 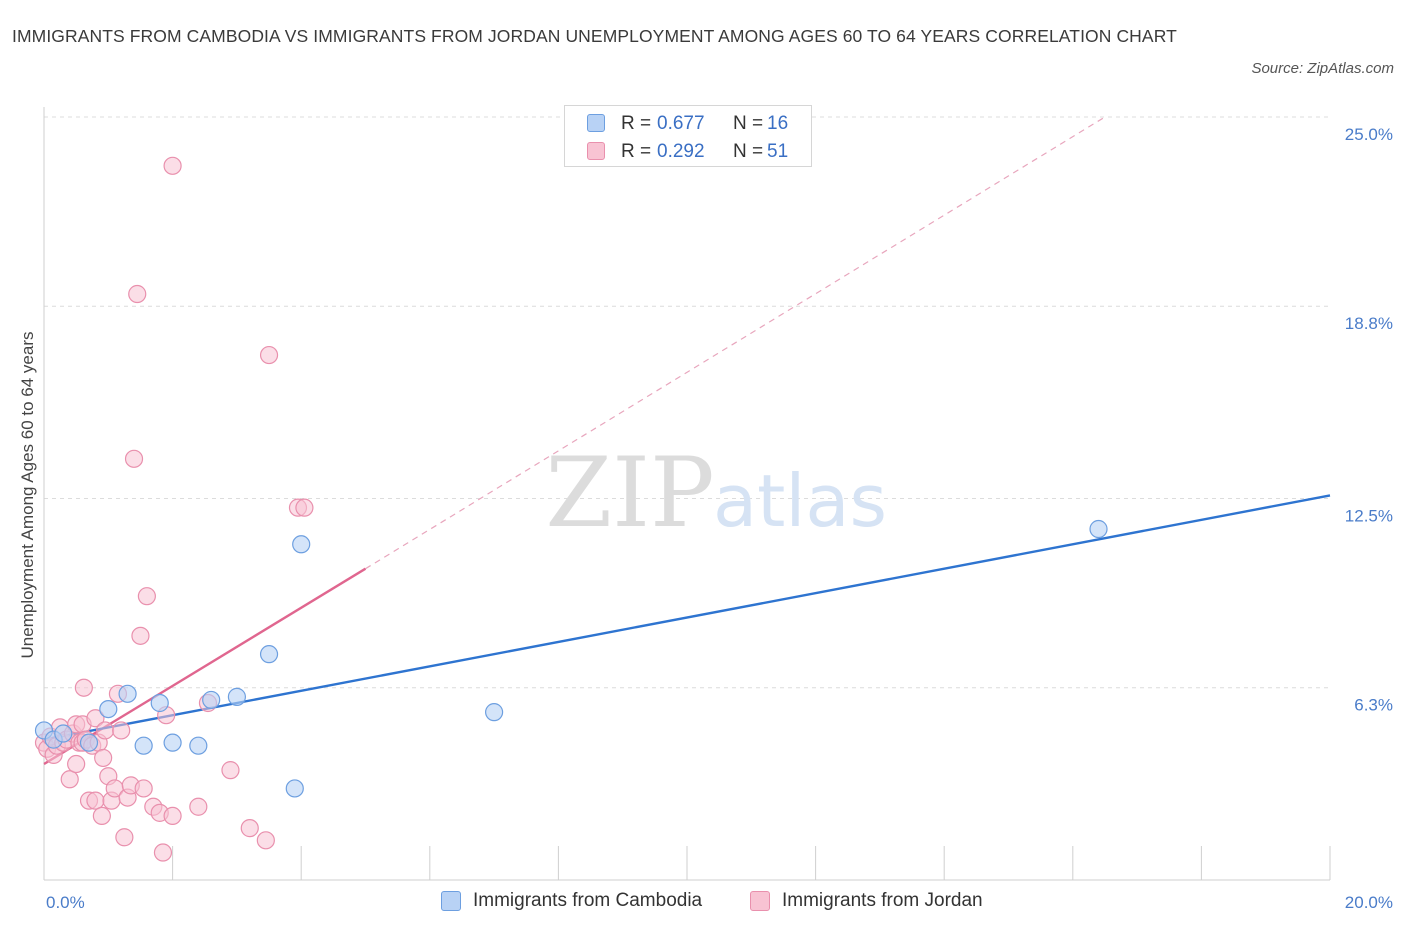 What do you see at coordinates (629, 493) in the screenshot?
I see `watermark-zip: ZIP` at bounding box center [629, 493].